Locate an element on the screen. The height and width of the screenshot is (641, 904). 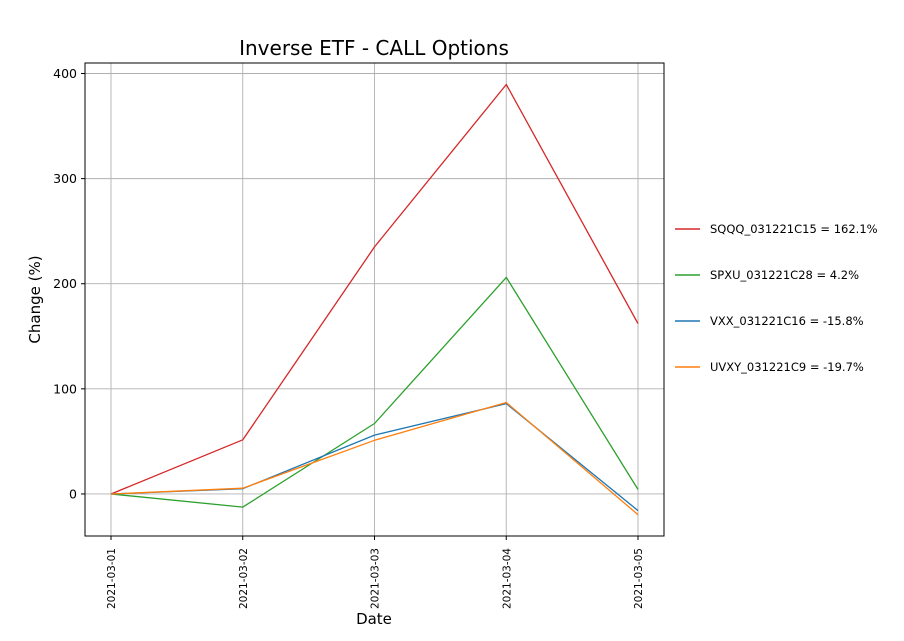
x-tick-label: 2021-03-02 is located at coordinates (244, 578).